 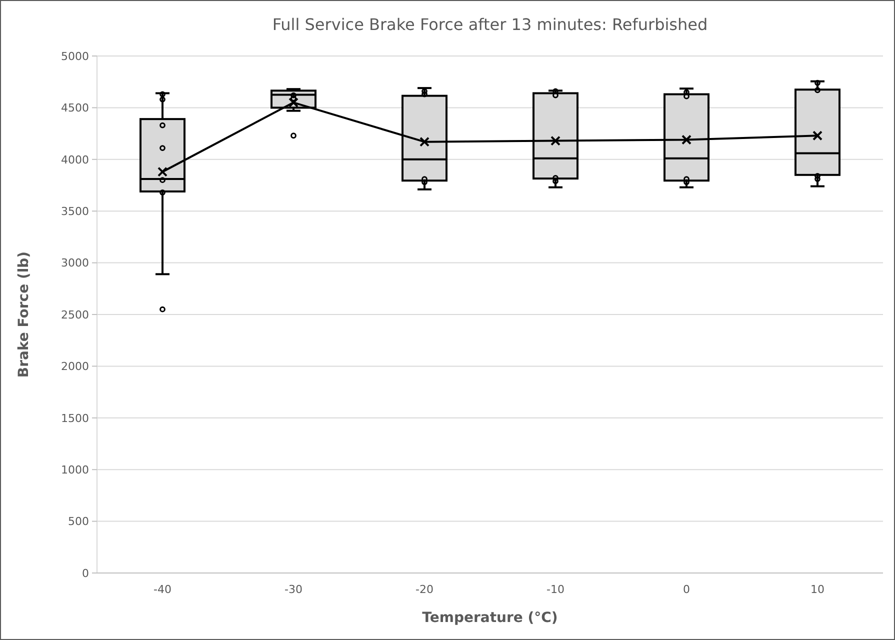 What do you see at coordinates (75, 315) in the screenshot?
I see `y-tick-label: 2500` at bounding box center [75, 315].